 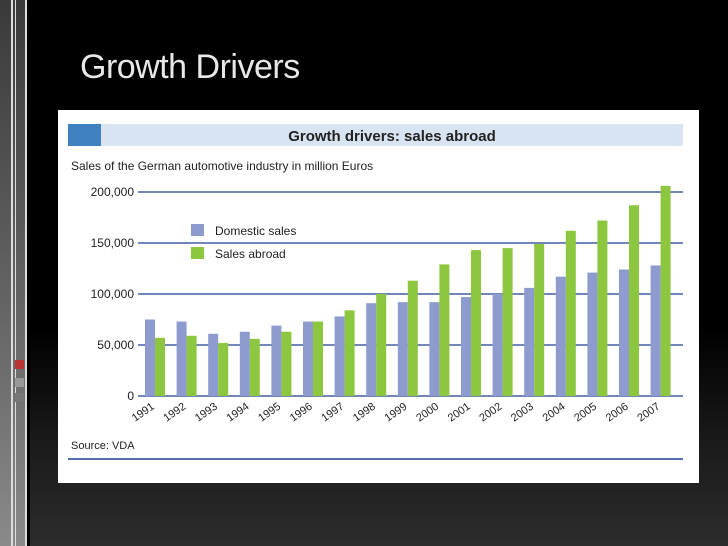 What do you see at coordinates (150, 357) in the screenshot?
I see `bar-domestic-1991` at bounding box center [150, 357].